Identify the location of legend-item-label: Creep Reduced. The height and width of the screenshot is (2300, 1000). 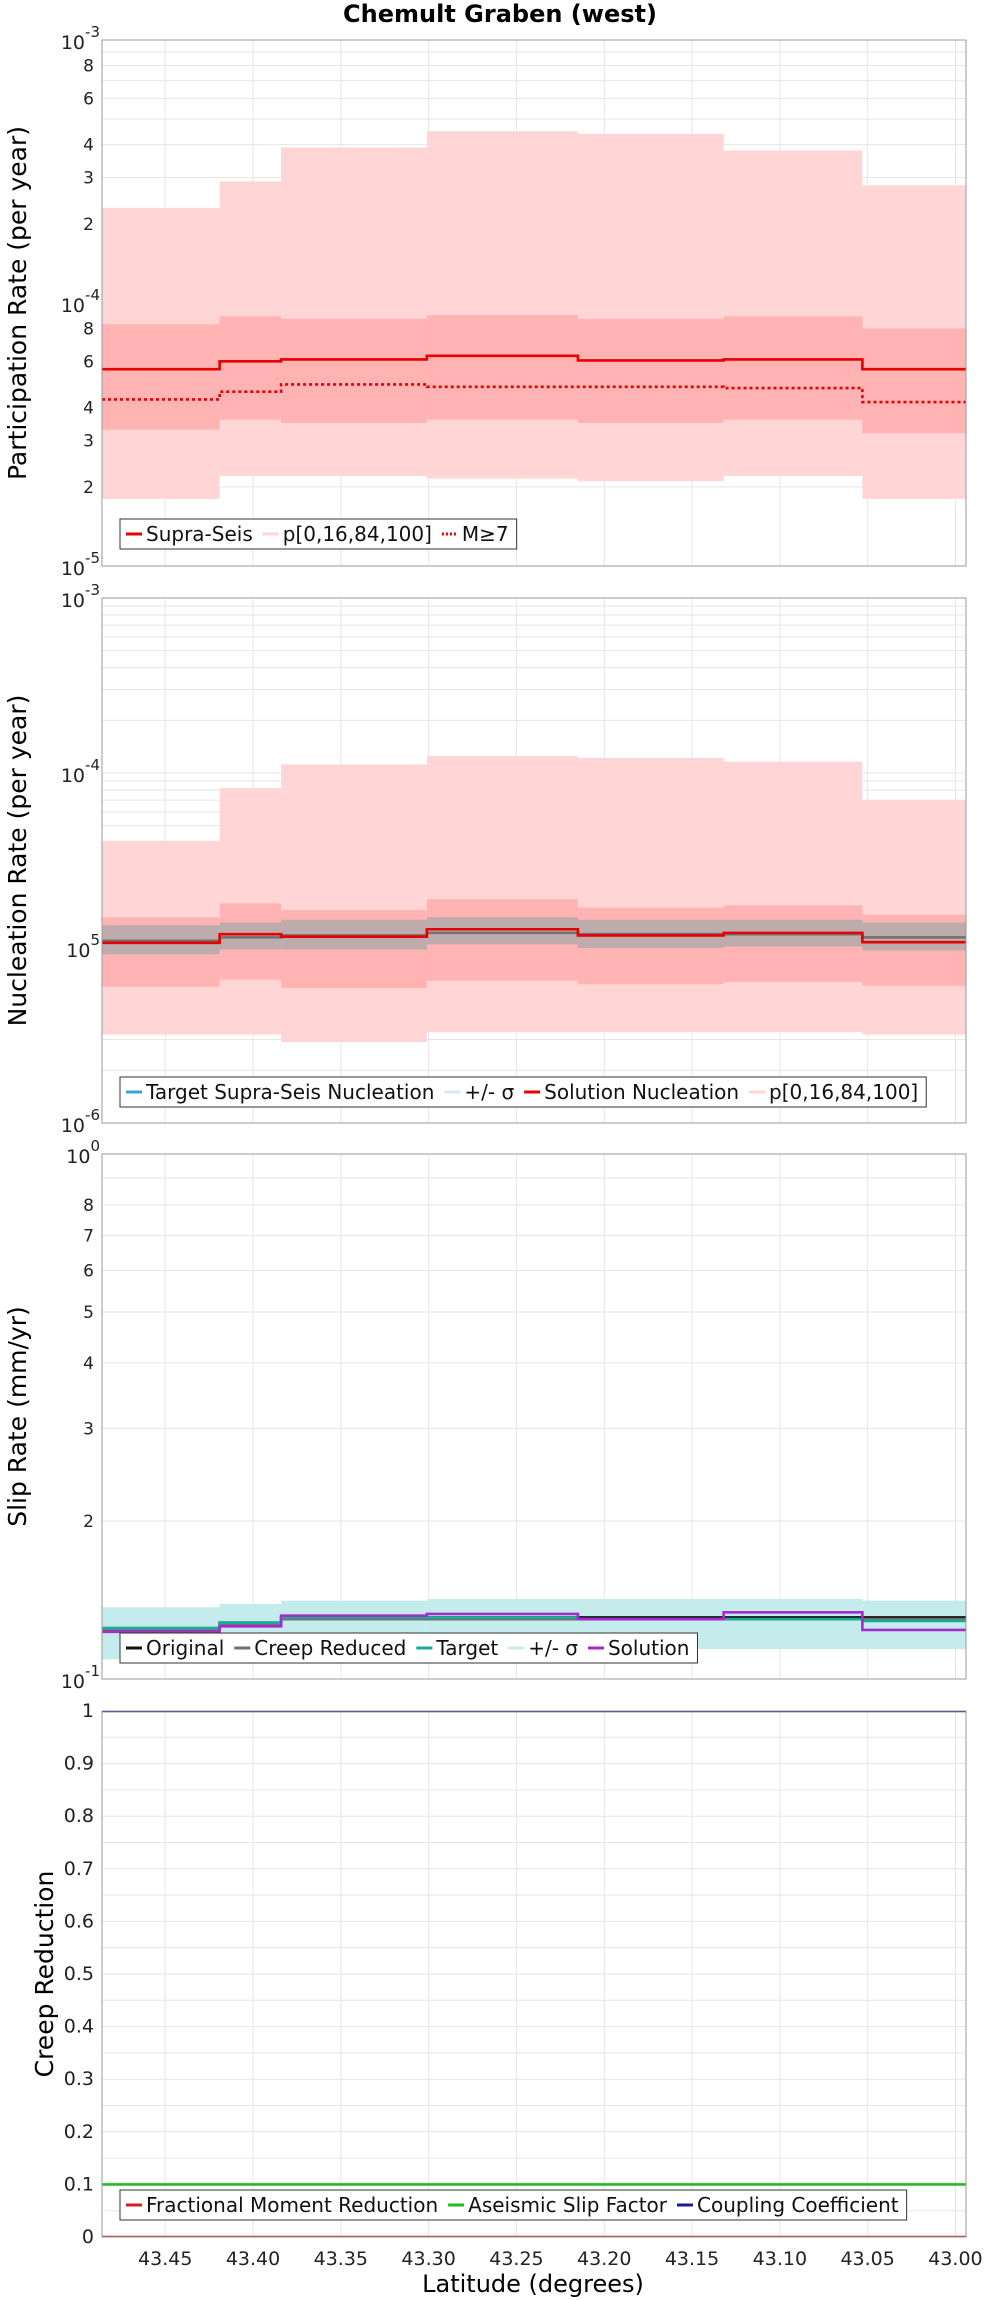
(330, 1648).